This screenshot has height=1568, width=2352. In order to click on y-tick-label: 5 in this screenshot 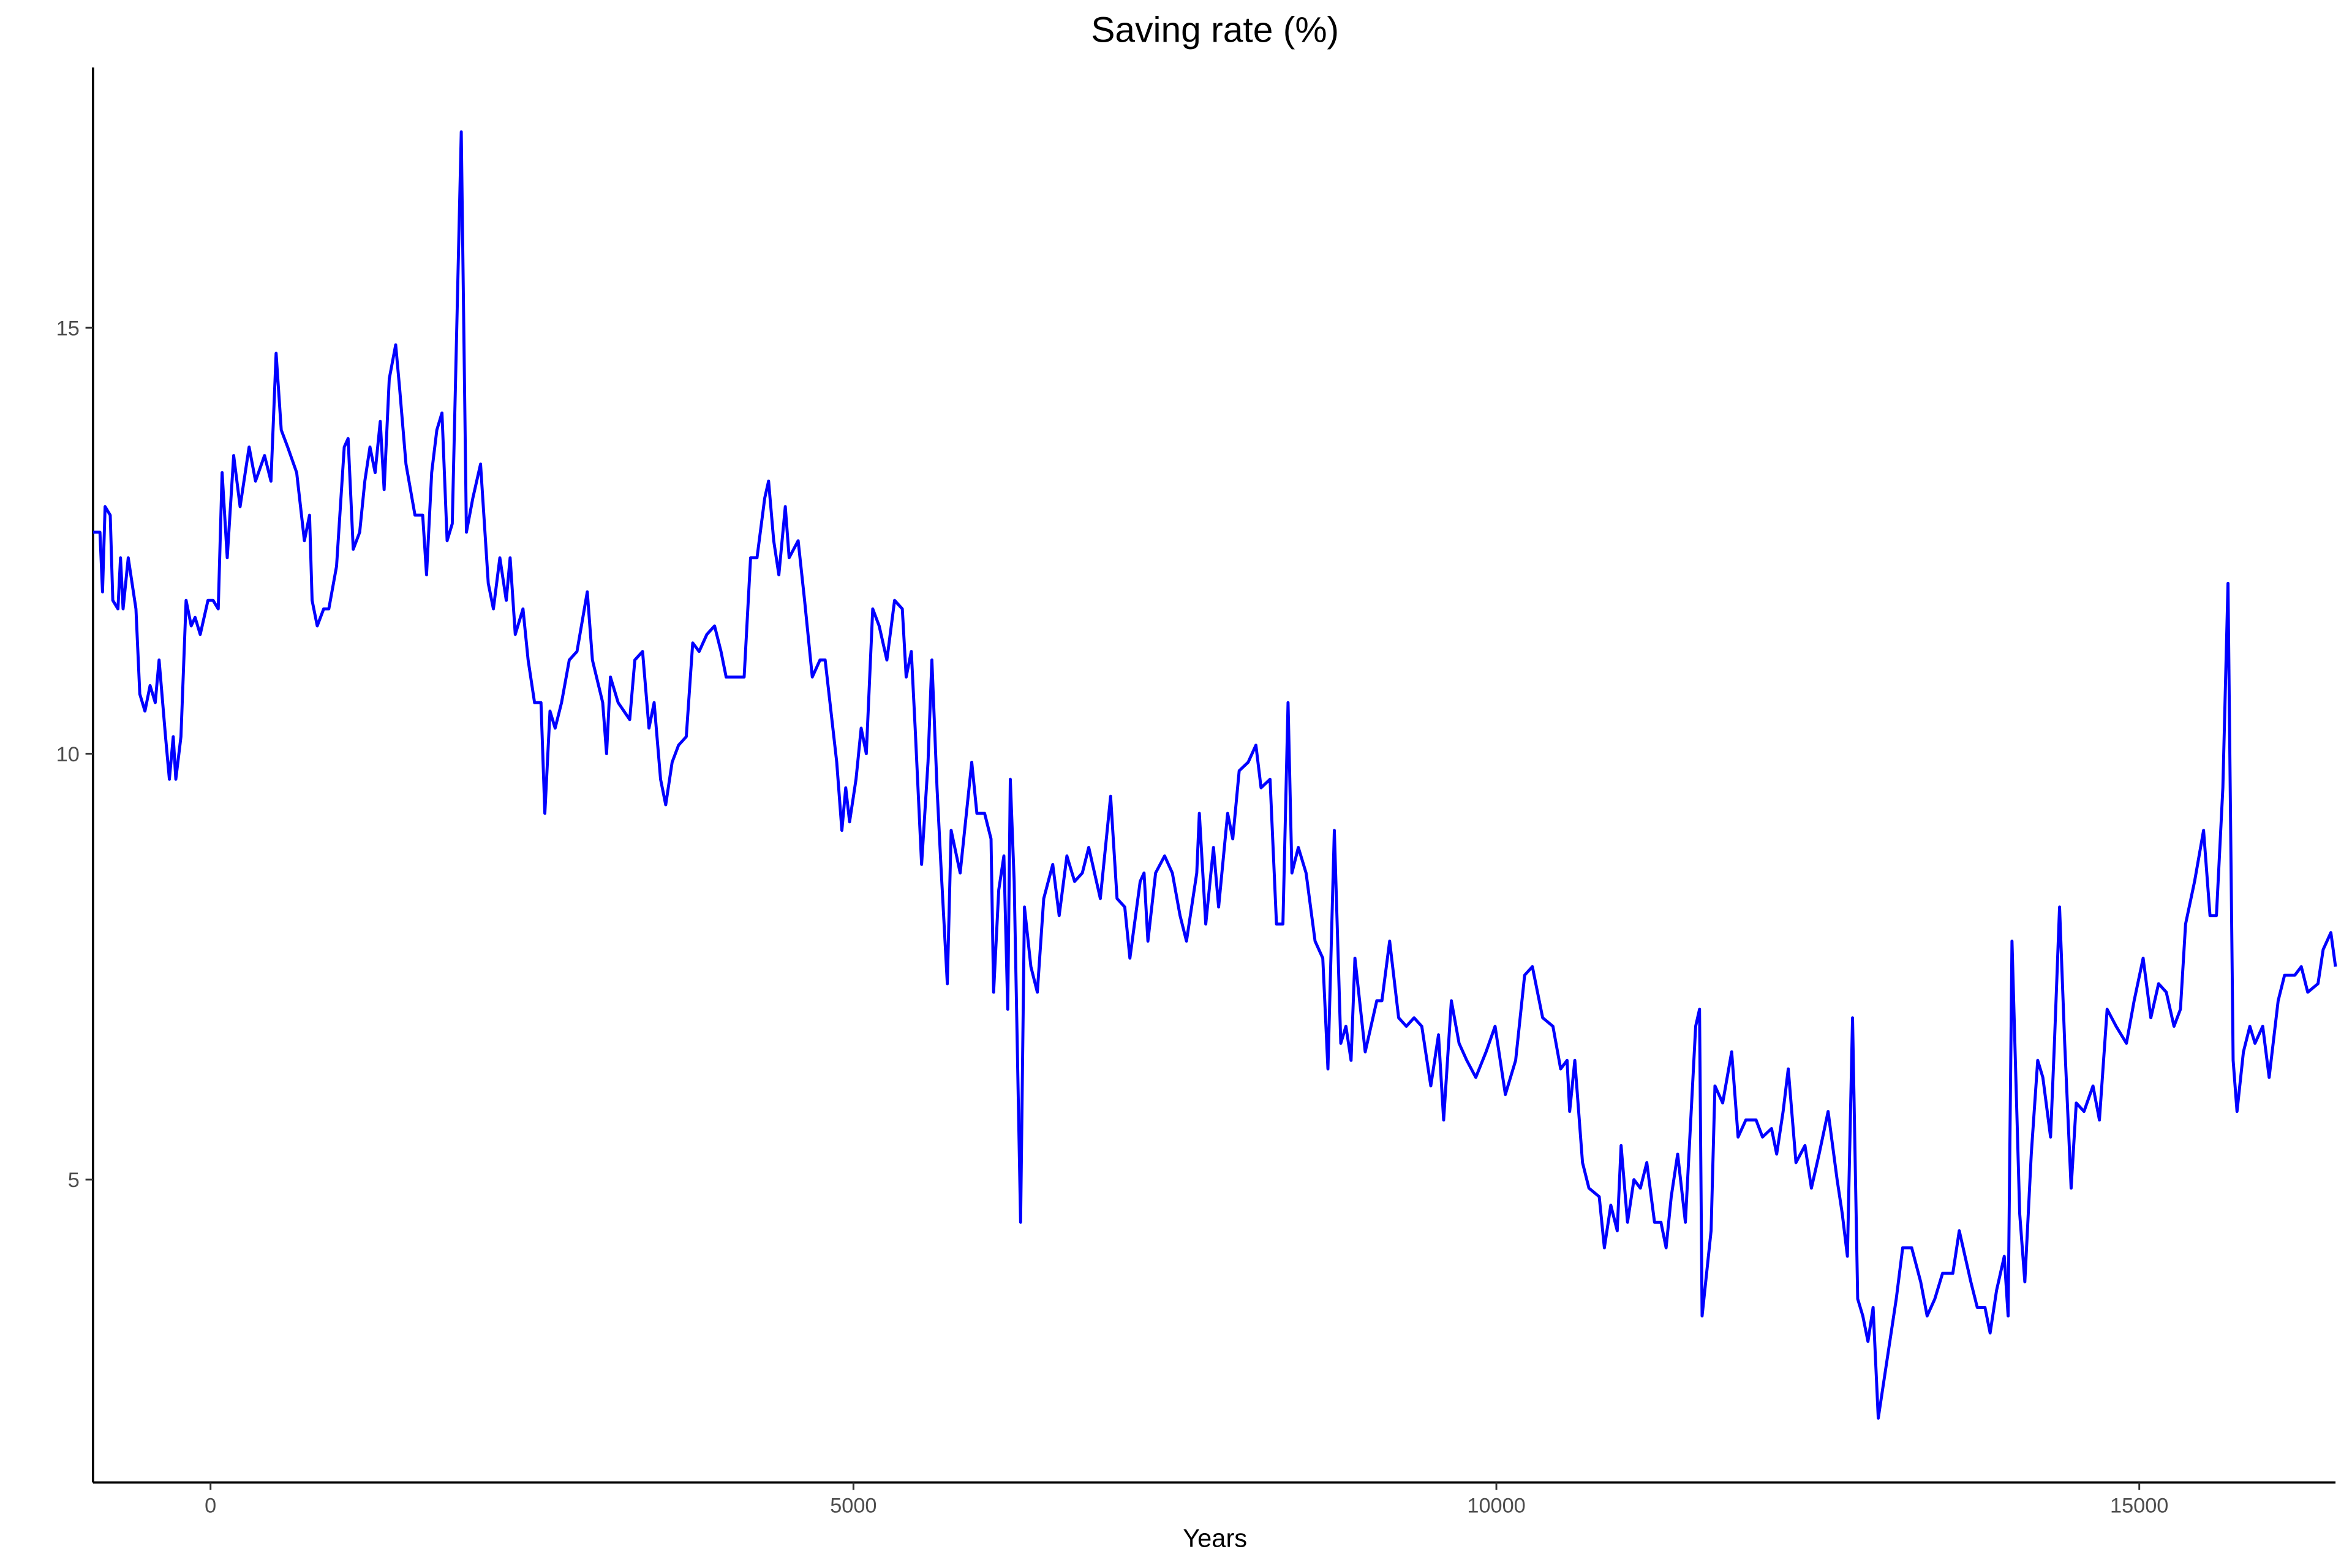, I will do `click(74, 1181)`.